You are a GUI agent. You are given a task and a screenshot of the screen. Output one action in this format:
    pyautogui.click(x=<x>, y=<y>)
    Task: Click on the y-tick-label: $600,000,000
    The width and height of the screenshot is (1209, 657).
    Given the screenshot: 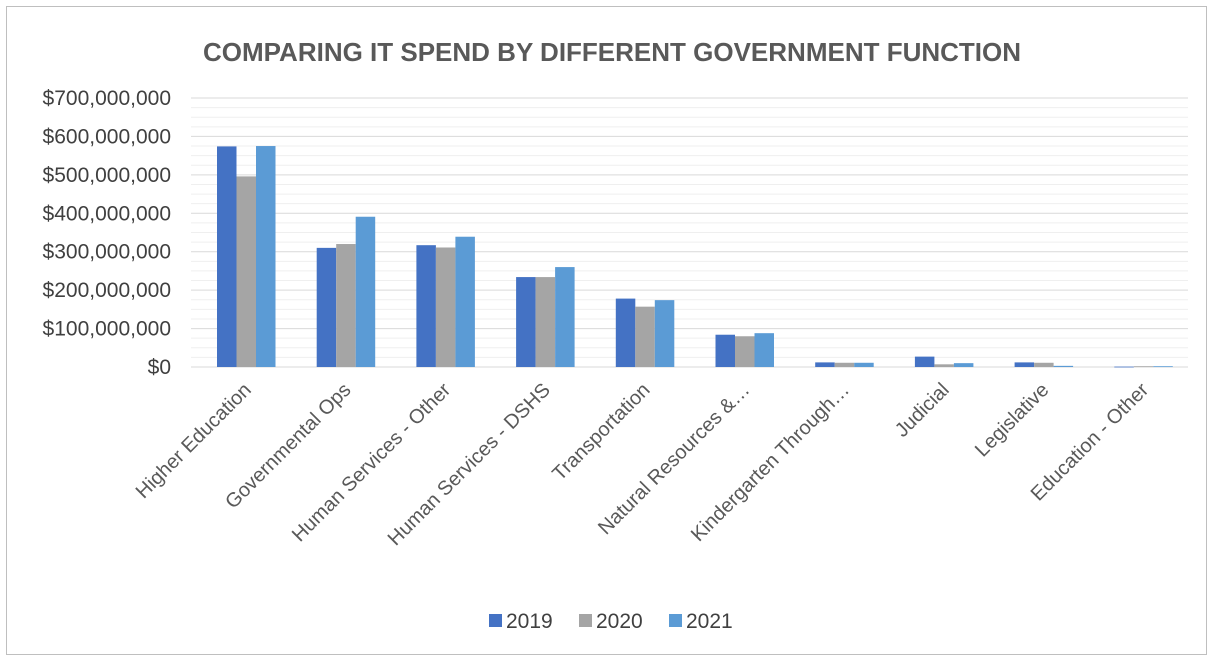 What is the action you would take?
    pyautogui.click(x=107, y=136)
    